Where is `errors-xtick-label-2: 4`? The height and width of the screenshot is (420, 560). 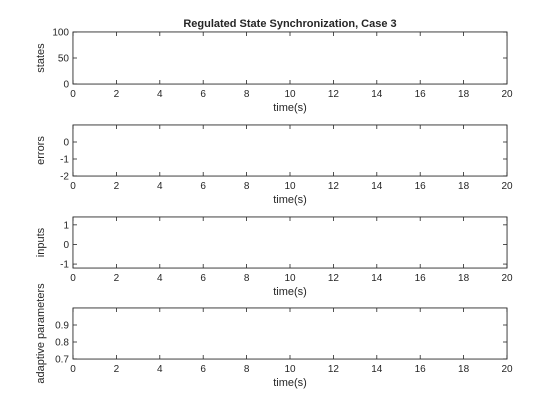
errors-xtick-label-2: 4 is located at coordinates (160, 186).